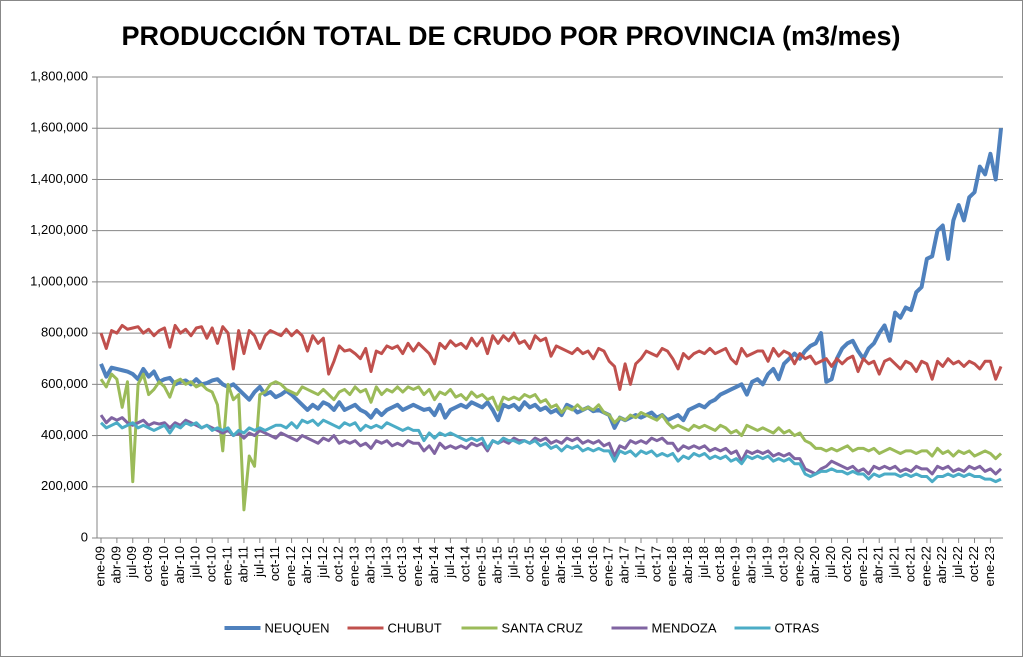 The height and width of the screenshot is (657, 1023). What do you see at coordinates (226, 566) in the screenshot?
I see `x-tick-label: ene-11` at bounding box center [226, 566].